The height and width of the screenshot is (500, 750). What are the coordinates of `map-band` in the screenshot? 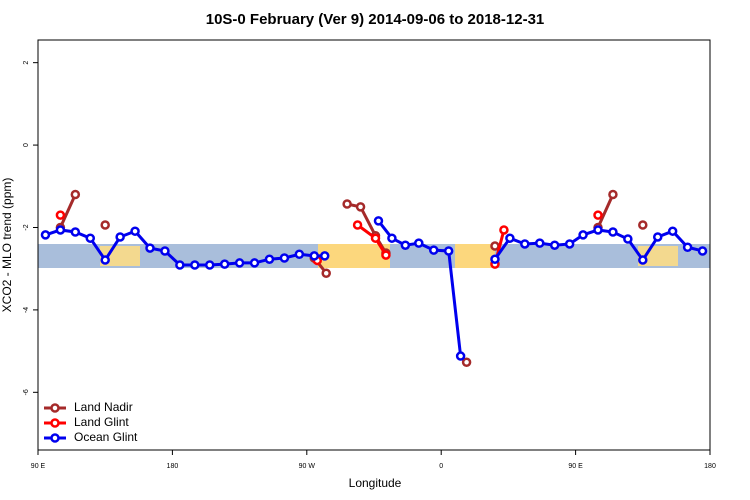 It's located at (374, 256).